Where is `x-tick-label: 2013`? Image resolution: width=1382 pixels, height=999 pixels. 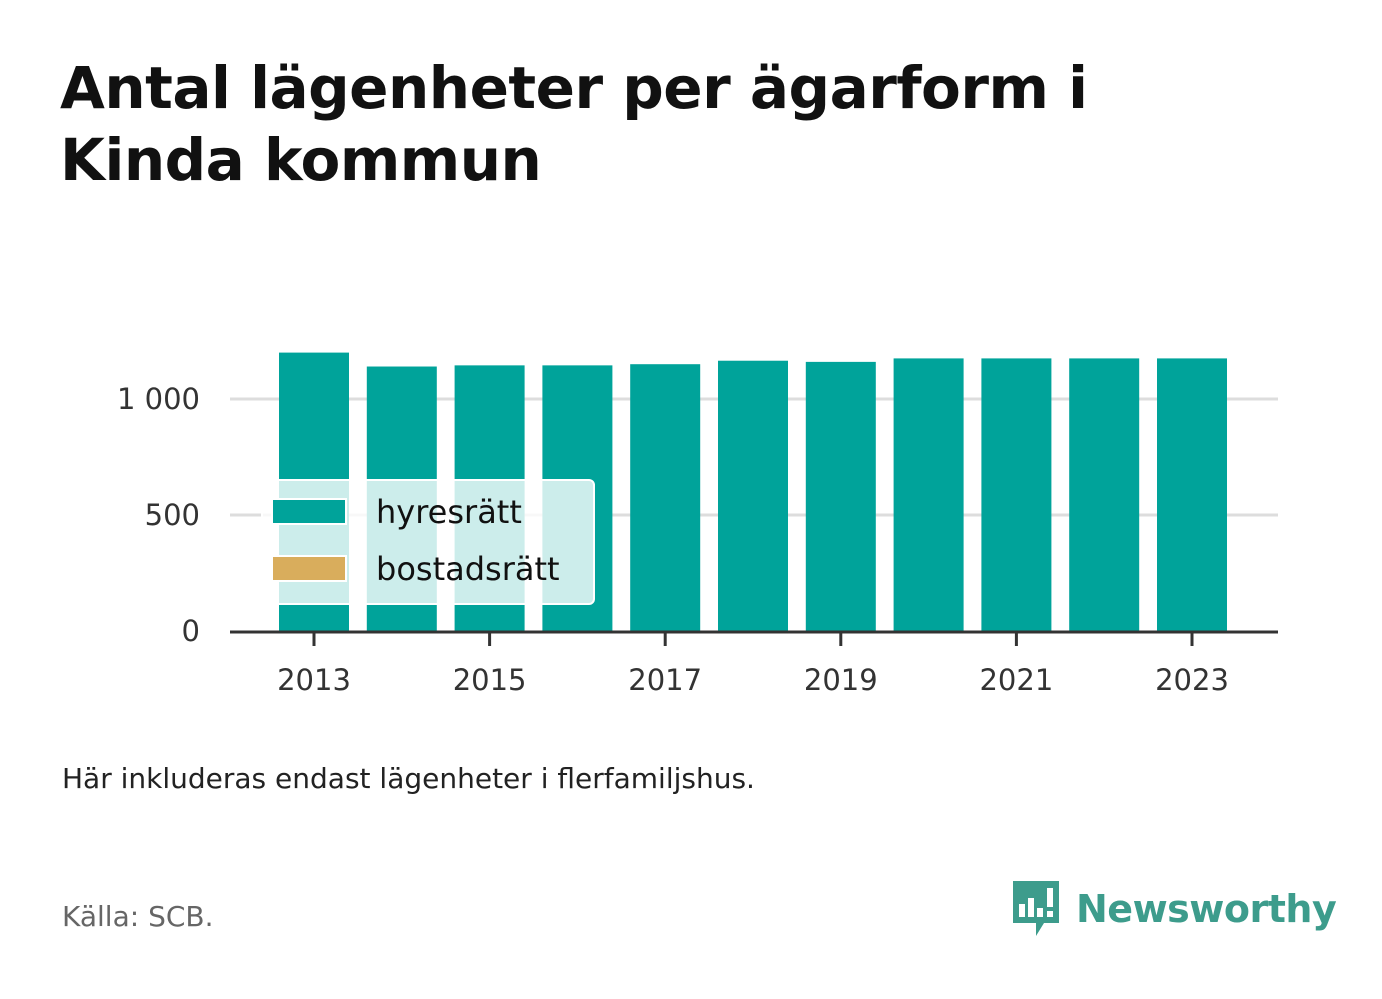
x-tick-label: 2013 is located at coordinates (314, 680).